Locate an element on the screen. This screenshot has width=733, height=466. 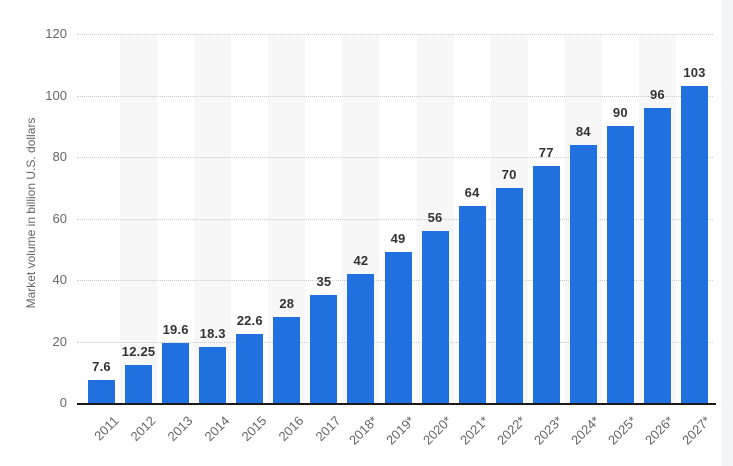
bar-2013 is located at coordinates (176, 372).